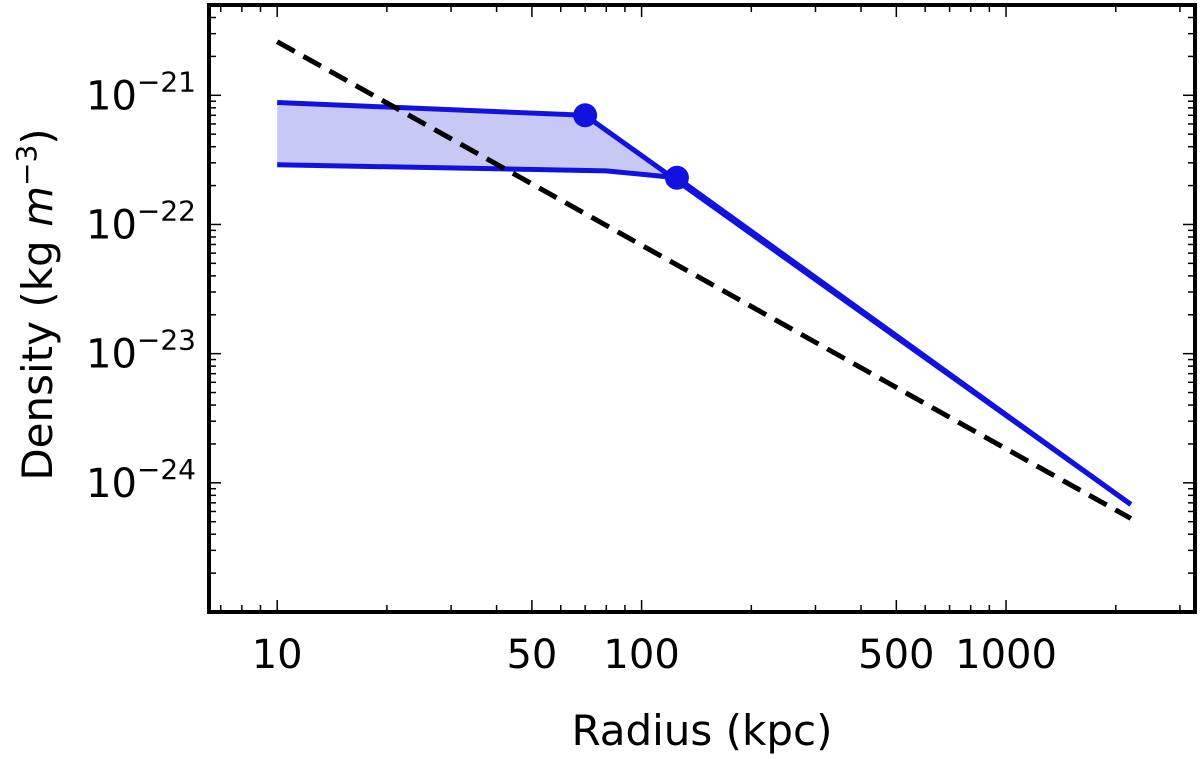  Describe the element at coordinates (531, 655) in the screenshot. I see `x-tick-label: 50` at that location.